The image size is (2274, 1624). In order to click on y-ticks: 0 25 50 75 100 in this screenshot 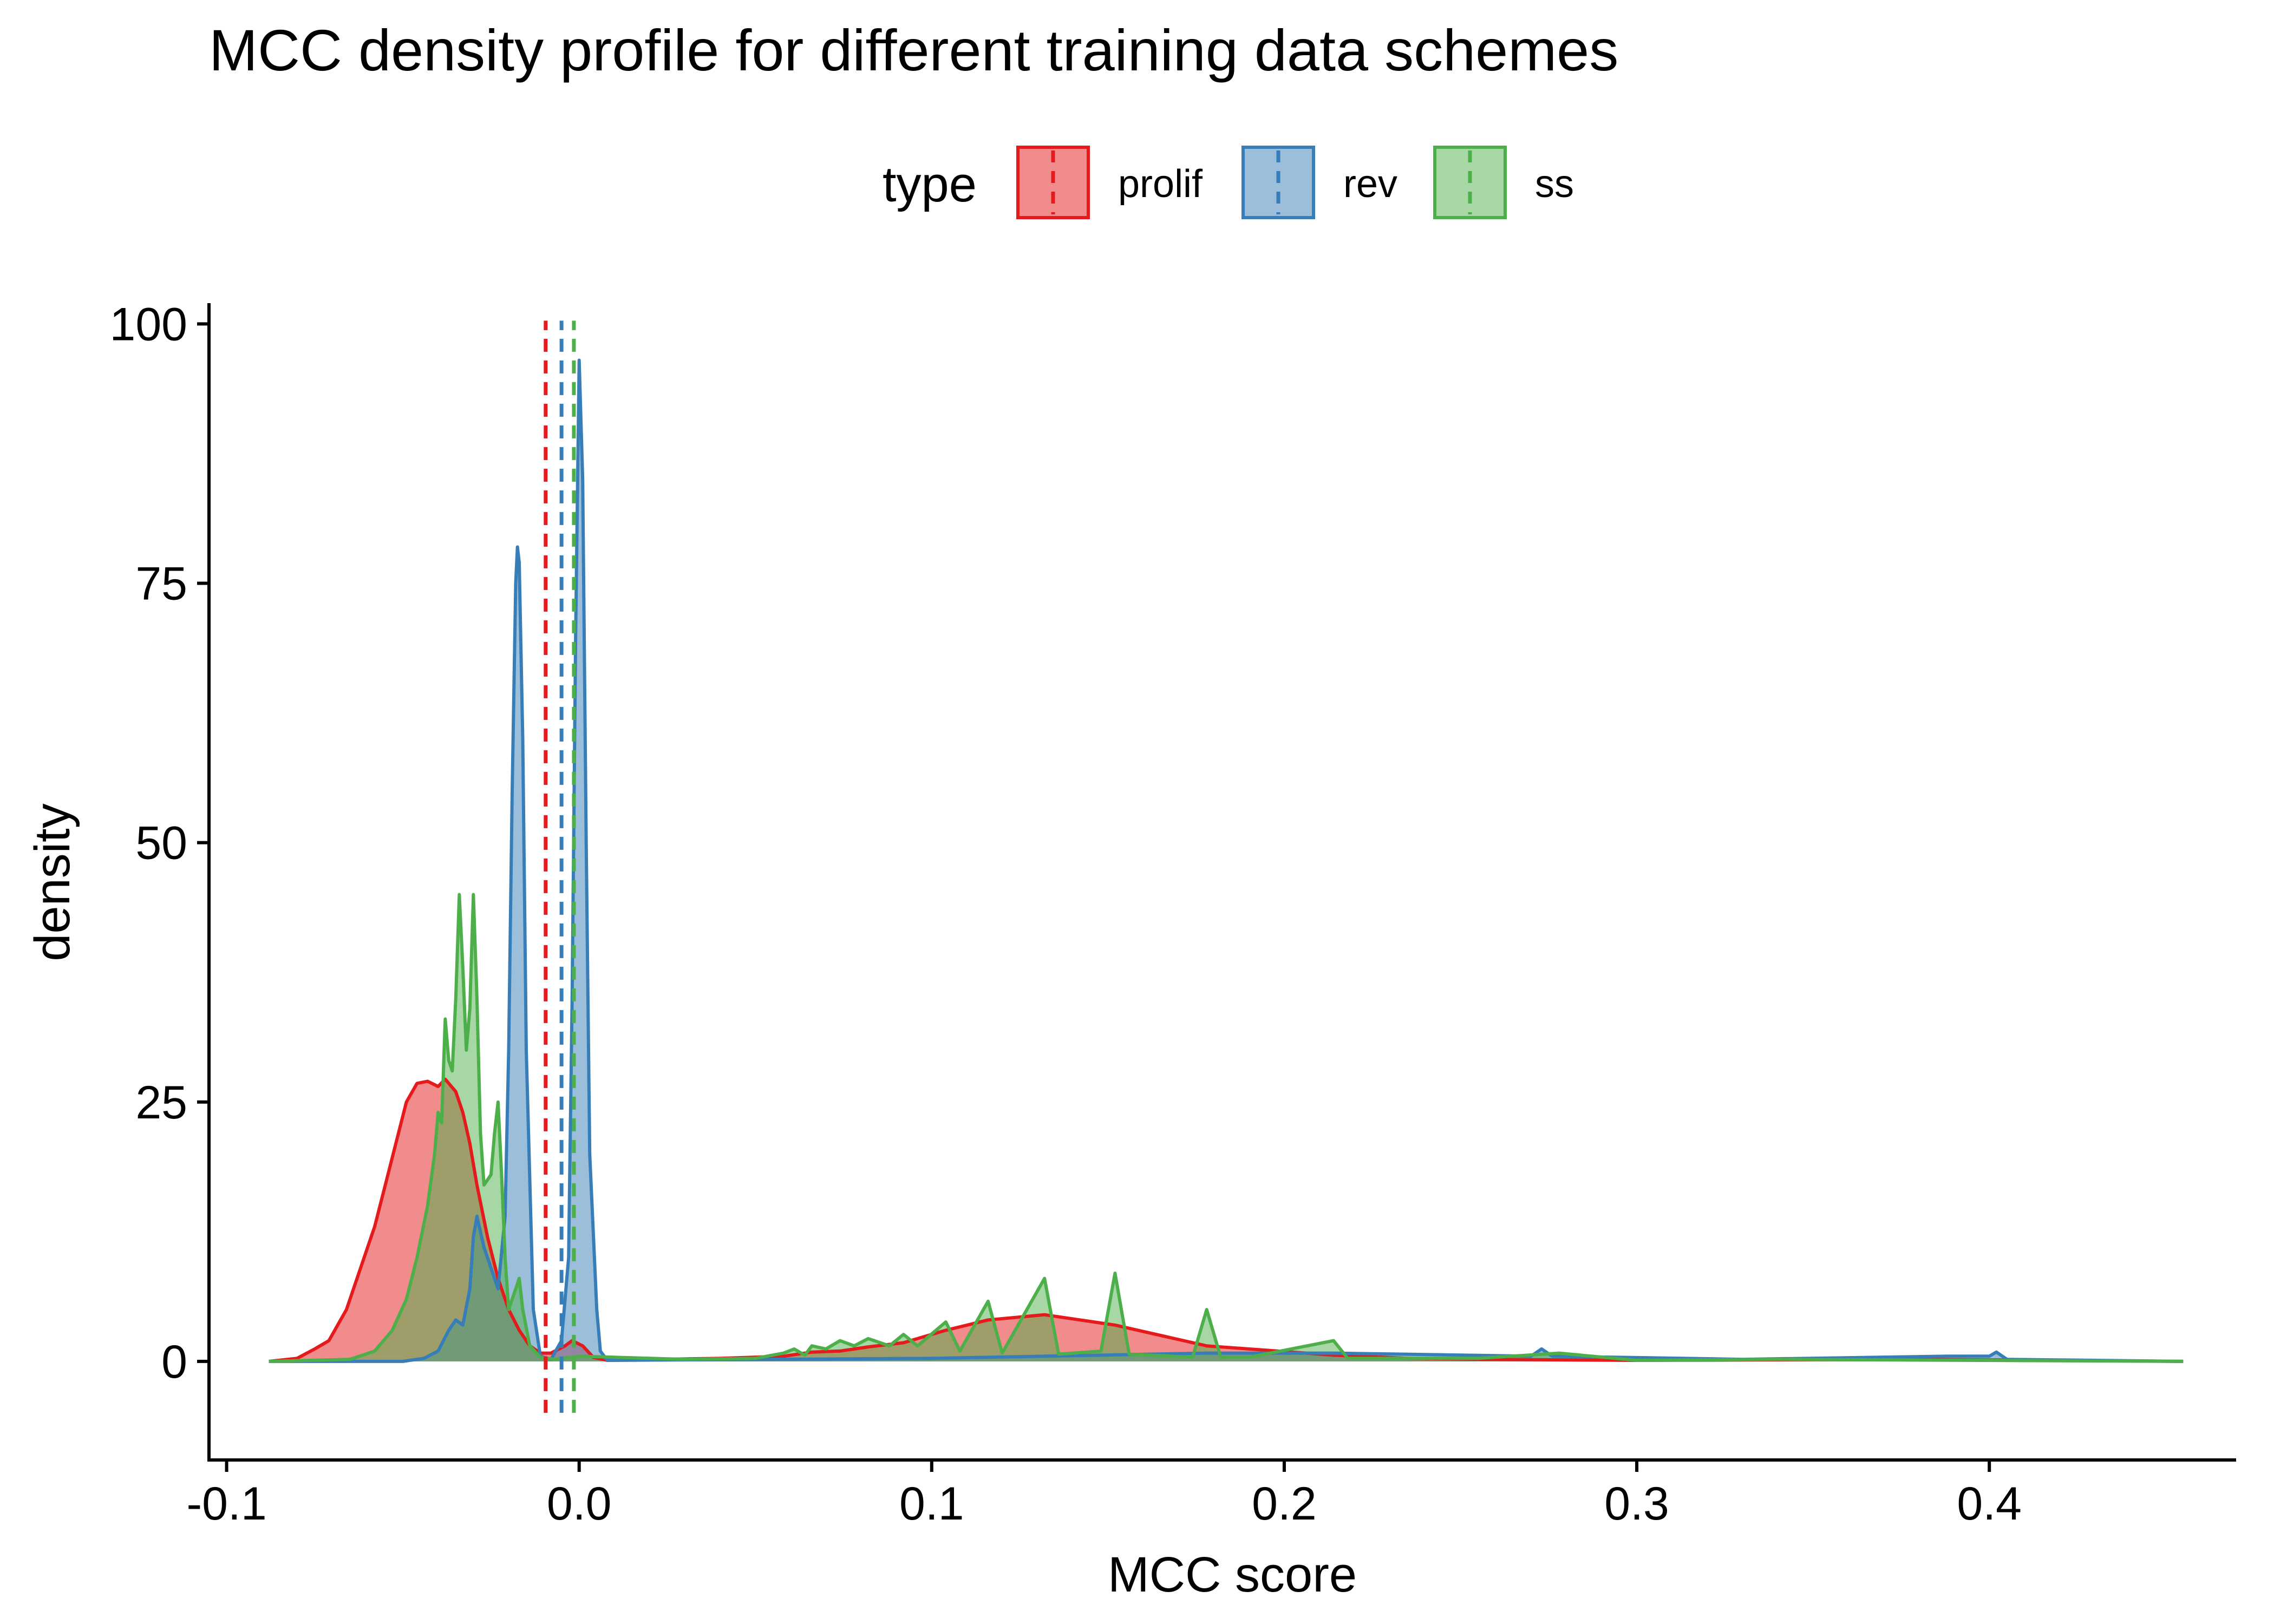, I will do `click(160, 843)`.